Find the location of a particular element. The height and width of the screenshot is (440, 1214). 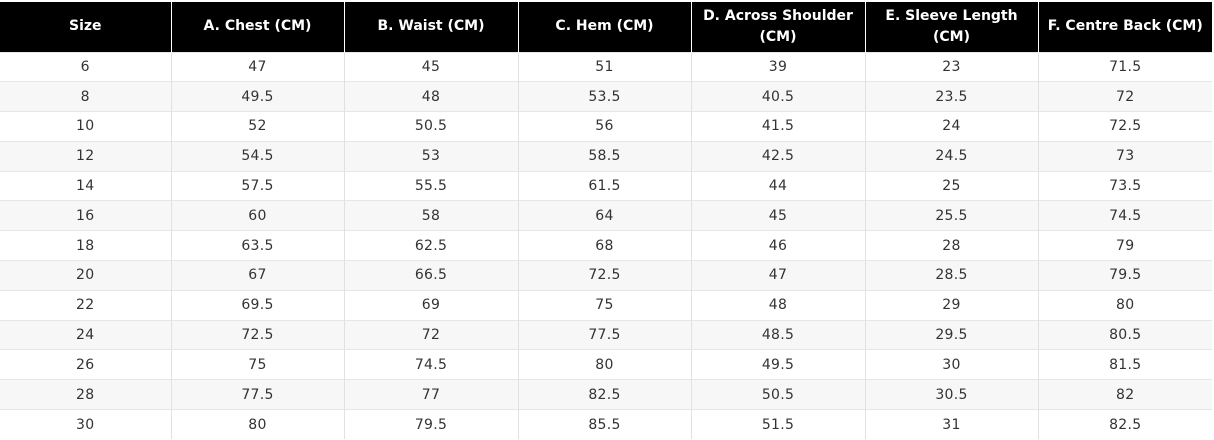

across-shoulder-cell: 48.5 is located at coordinates (777, 334).